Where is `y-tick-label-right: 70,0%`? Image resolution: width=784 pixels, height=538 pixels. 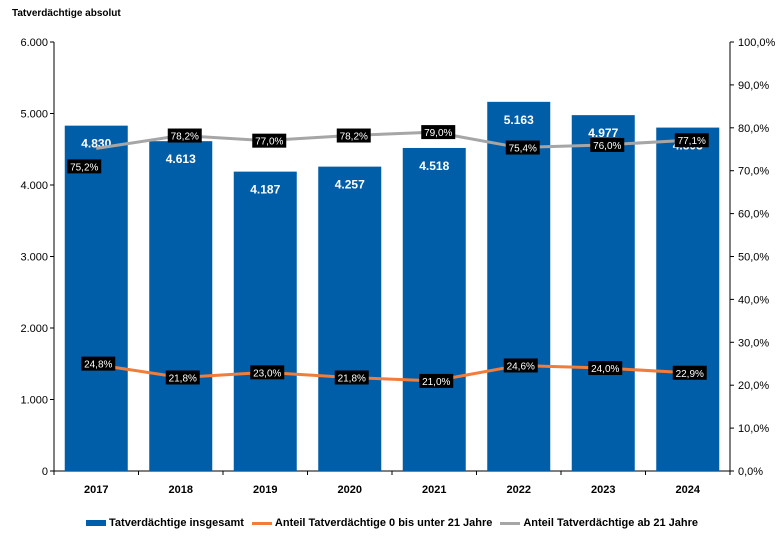
y-tick-label-right: 70,0% is located at coordinates (753, 172).